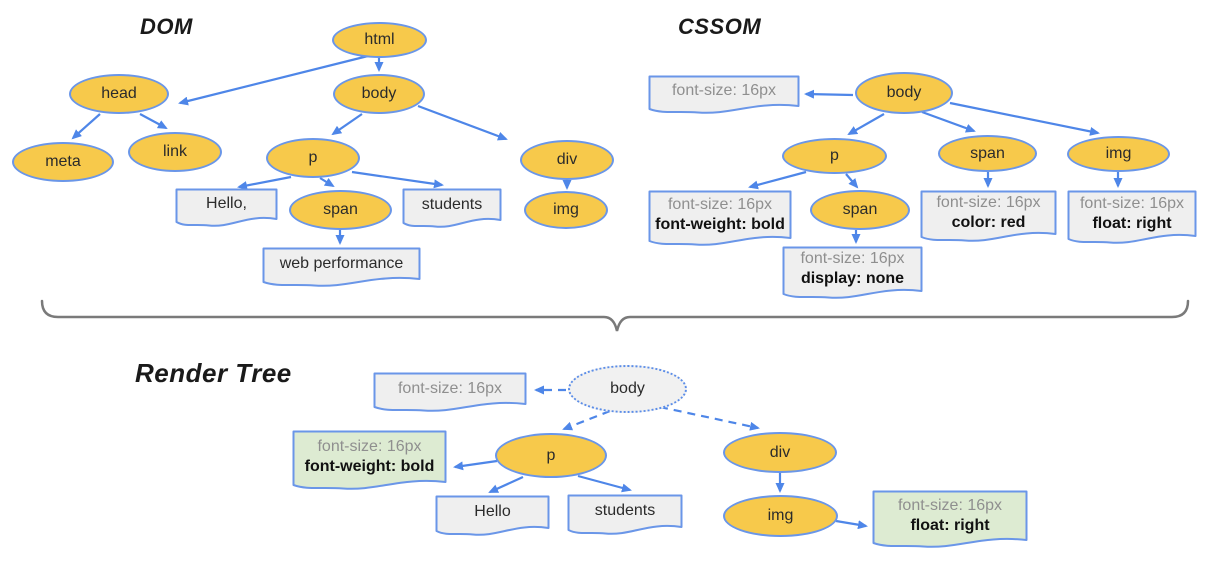  What do you see at coordinates (987, 153) in the screenshot?
I see `cssom-node-span: span` at bounding box center [987, 153].